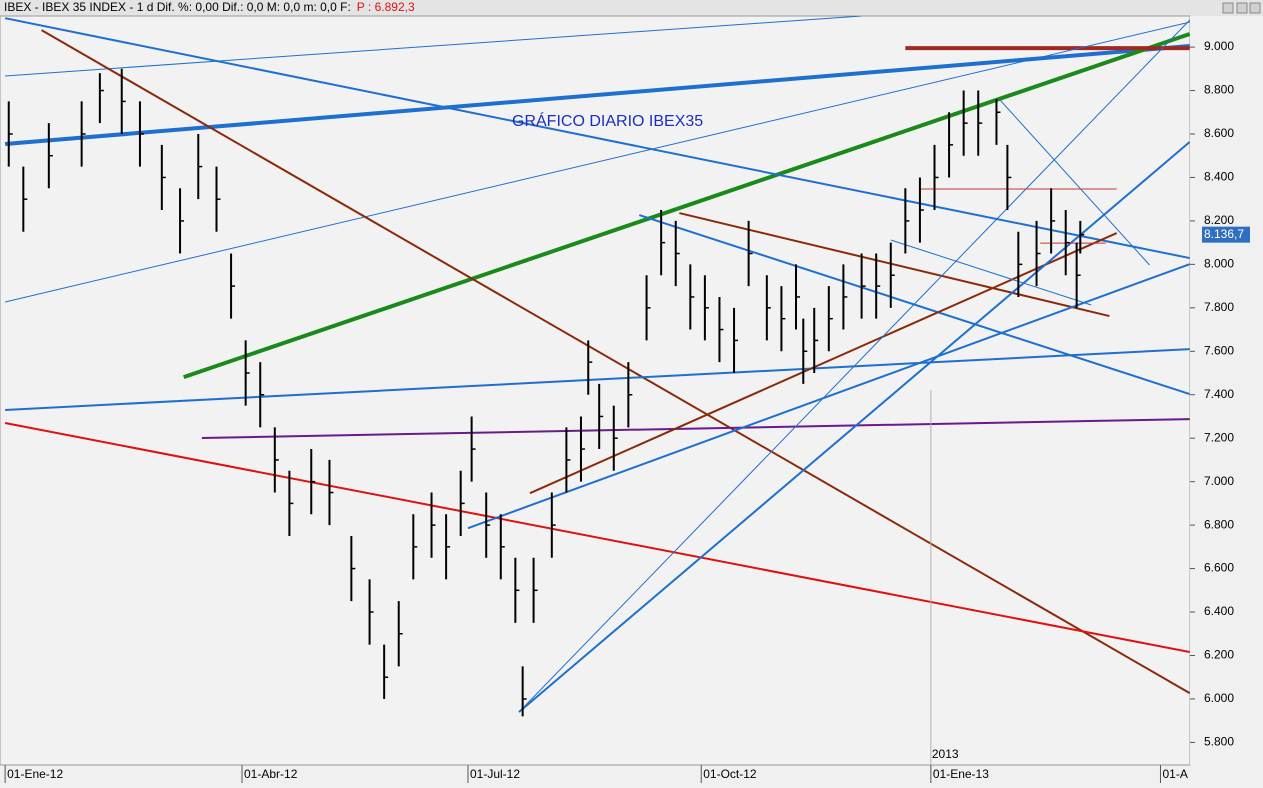 This screenshot has width=1263, height=788. I want to click on annotation: GRÁFICO DIARIO IBEX35, so click(607, 120).